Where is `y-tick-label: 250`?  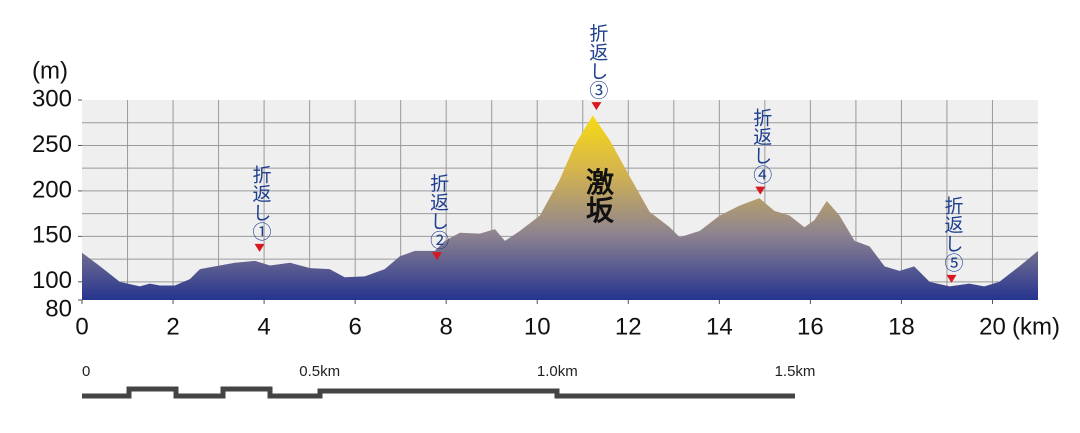
y-tick-label: 250 is located at coordinates (52, 144).